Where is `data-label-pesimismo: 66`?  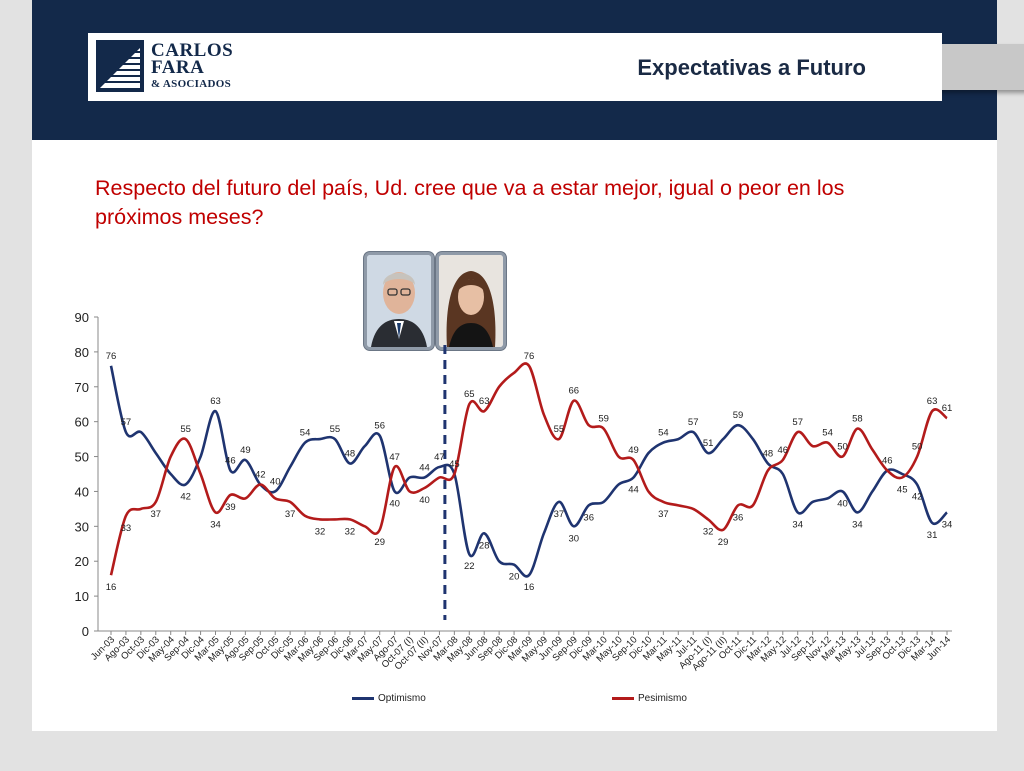 data-label-pesimismo: 66 is located at coordinates (573, 391).